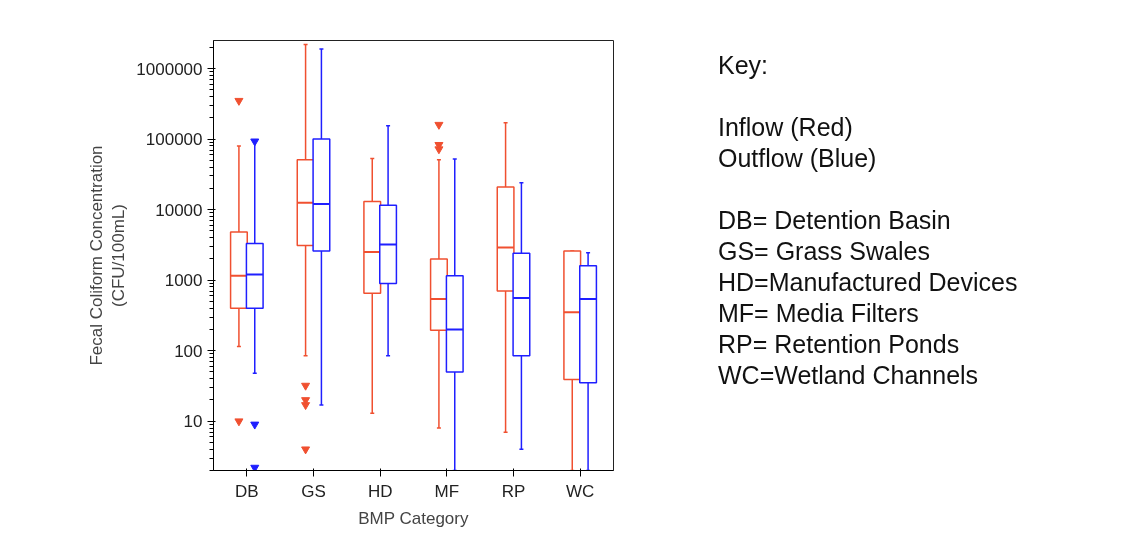 The height and width of the screenshot is (556, 1124). I want to click on y-tick-label: 1000, so click(183, 281).